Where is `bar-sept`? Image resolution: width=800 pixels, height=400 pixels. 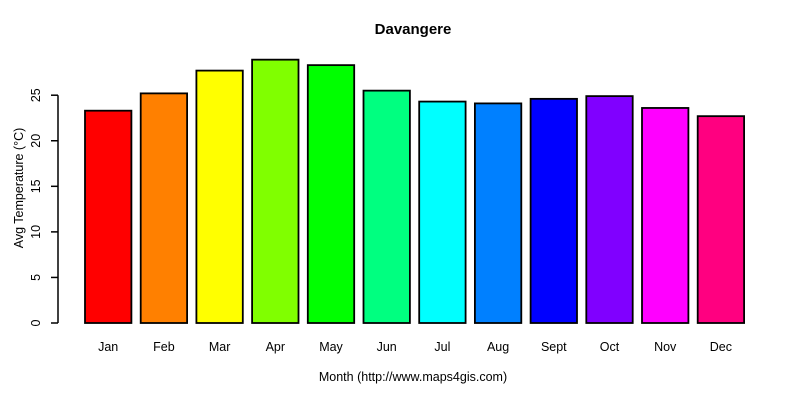 bar-sept is located at coordinates (553, 210).